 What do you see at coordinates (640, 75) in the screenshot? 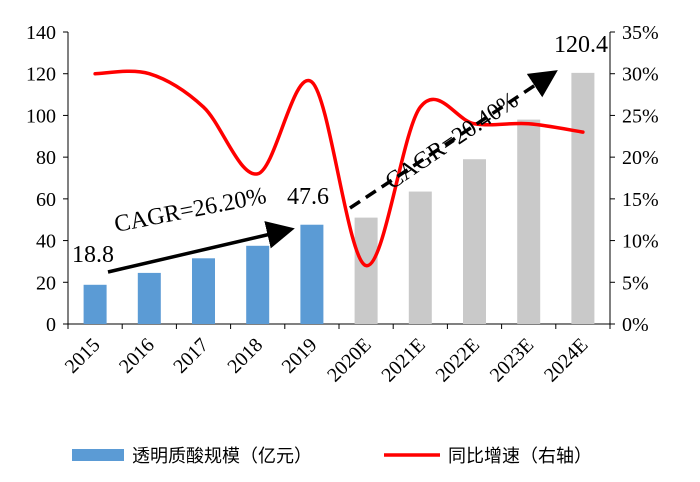
I see `y-right-tick-label: 30%` at bounding box center [640, 75].